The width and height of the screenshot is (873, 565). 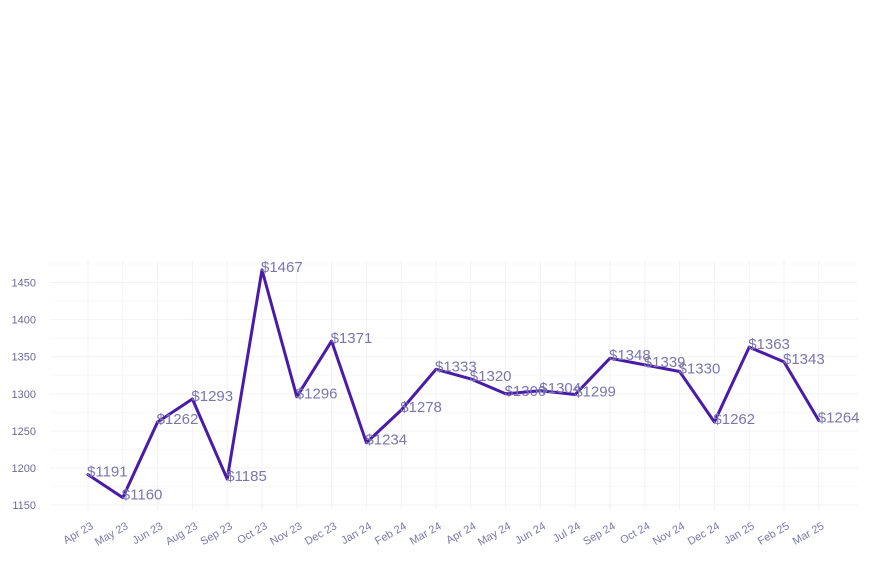 What do you see at coordinates (212, 396) in the screenshot?
I see `data-label: $1293` at bounding box center [212, 396].